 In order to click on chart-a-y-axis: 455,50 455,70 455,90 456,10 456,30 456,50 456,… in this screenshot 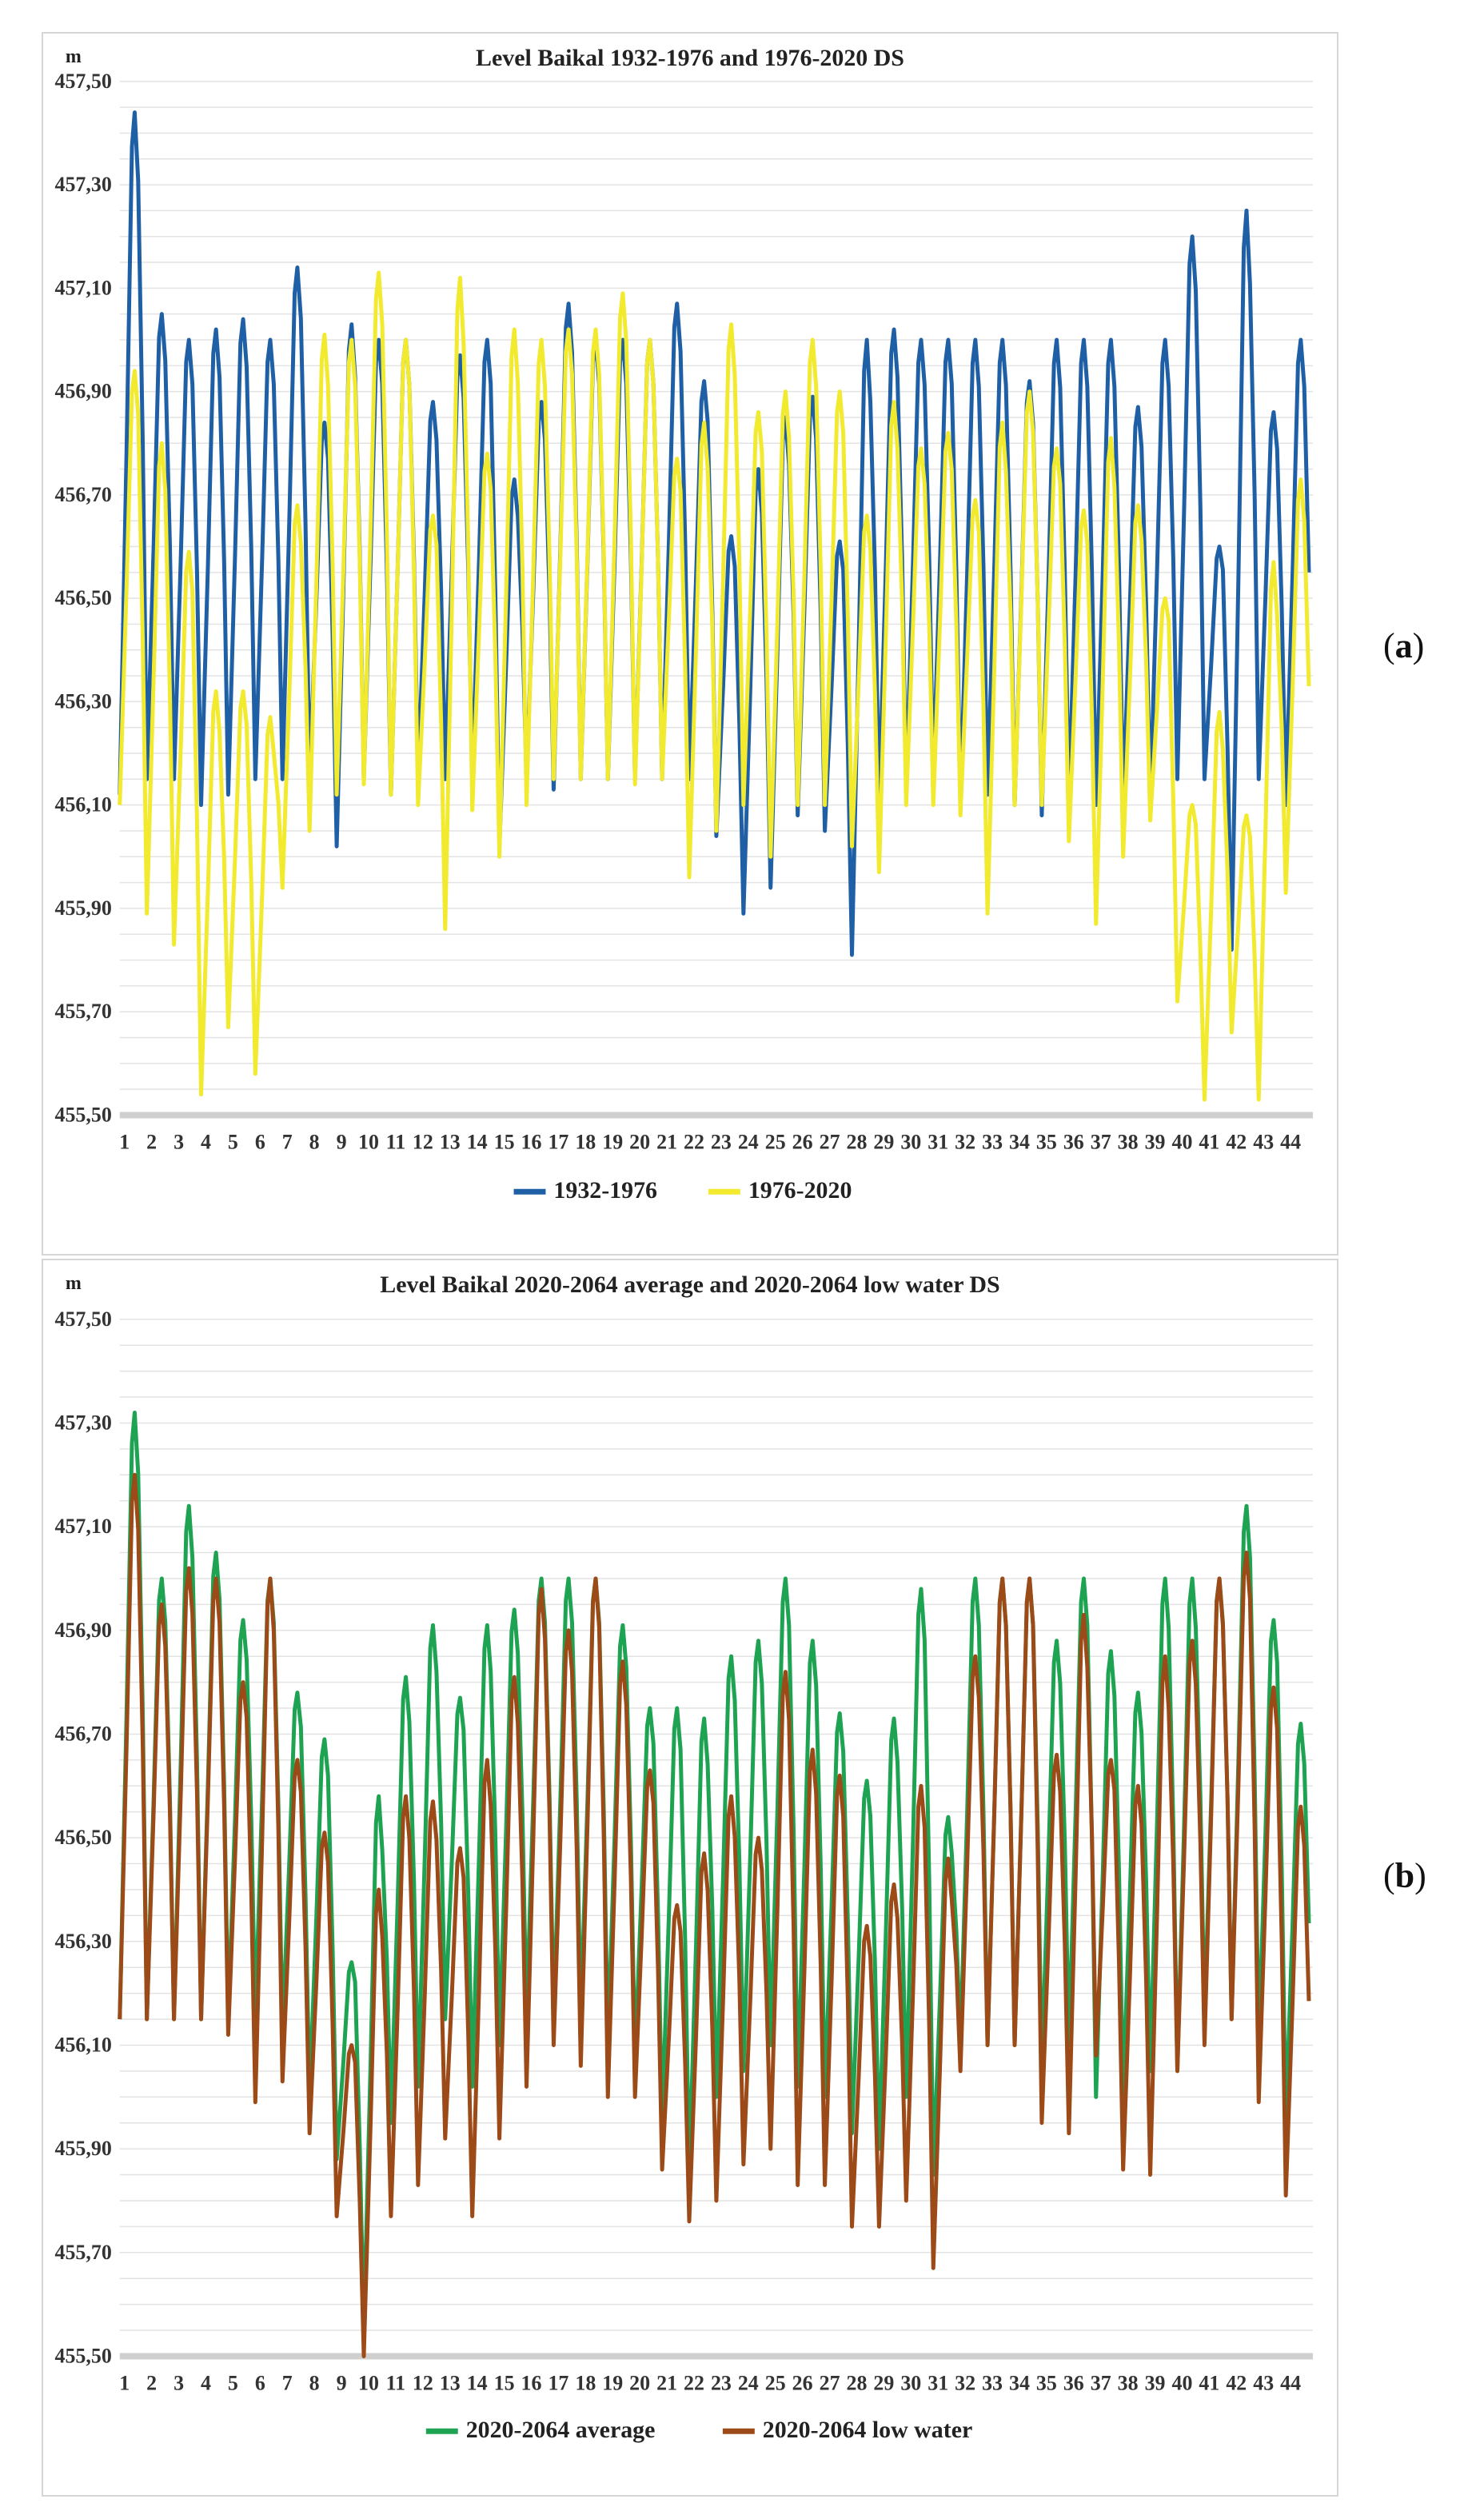, I will do `click(82, 598)`.